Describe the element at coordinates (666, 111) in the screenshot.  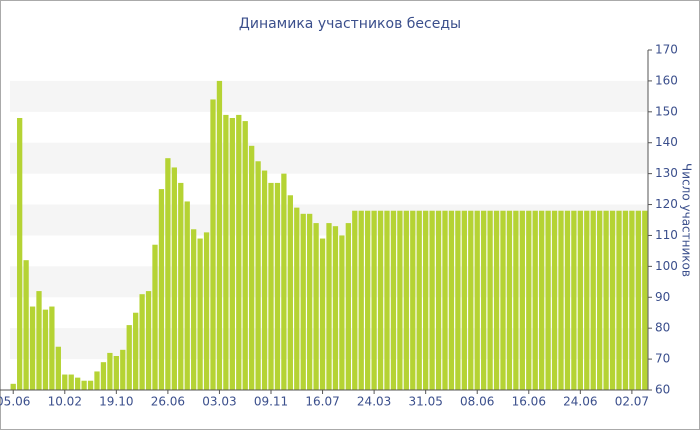
I see `y-tick-label: 150` at that location.